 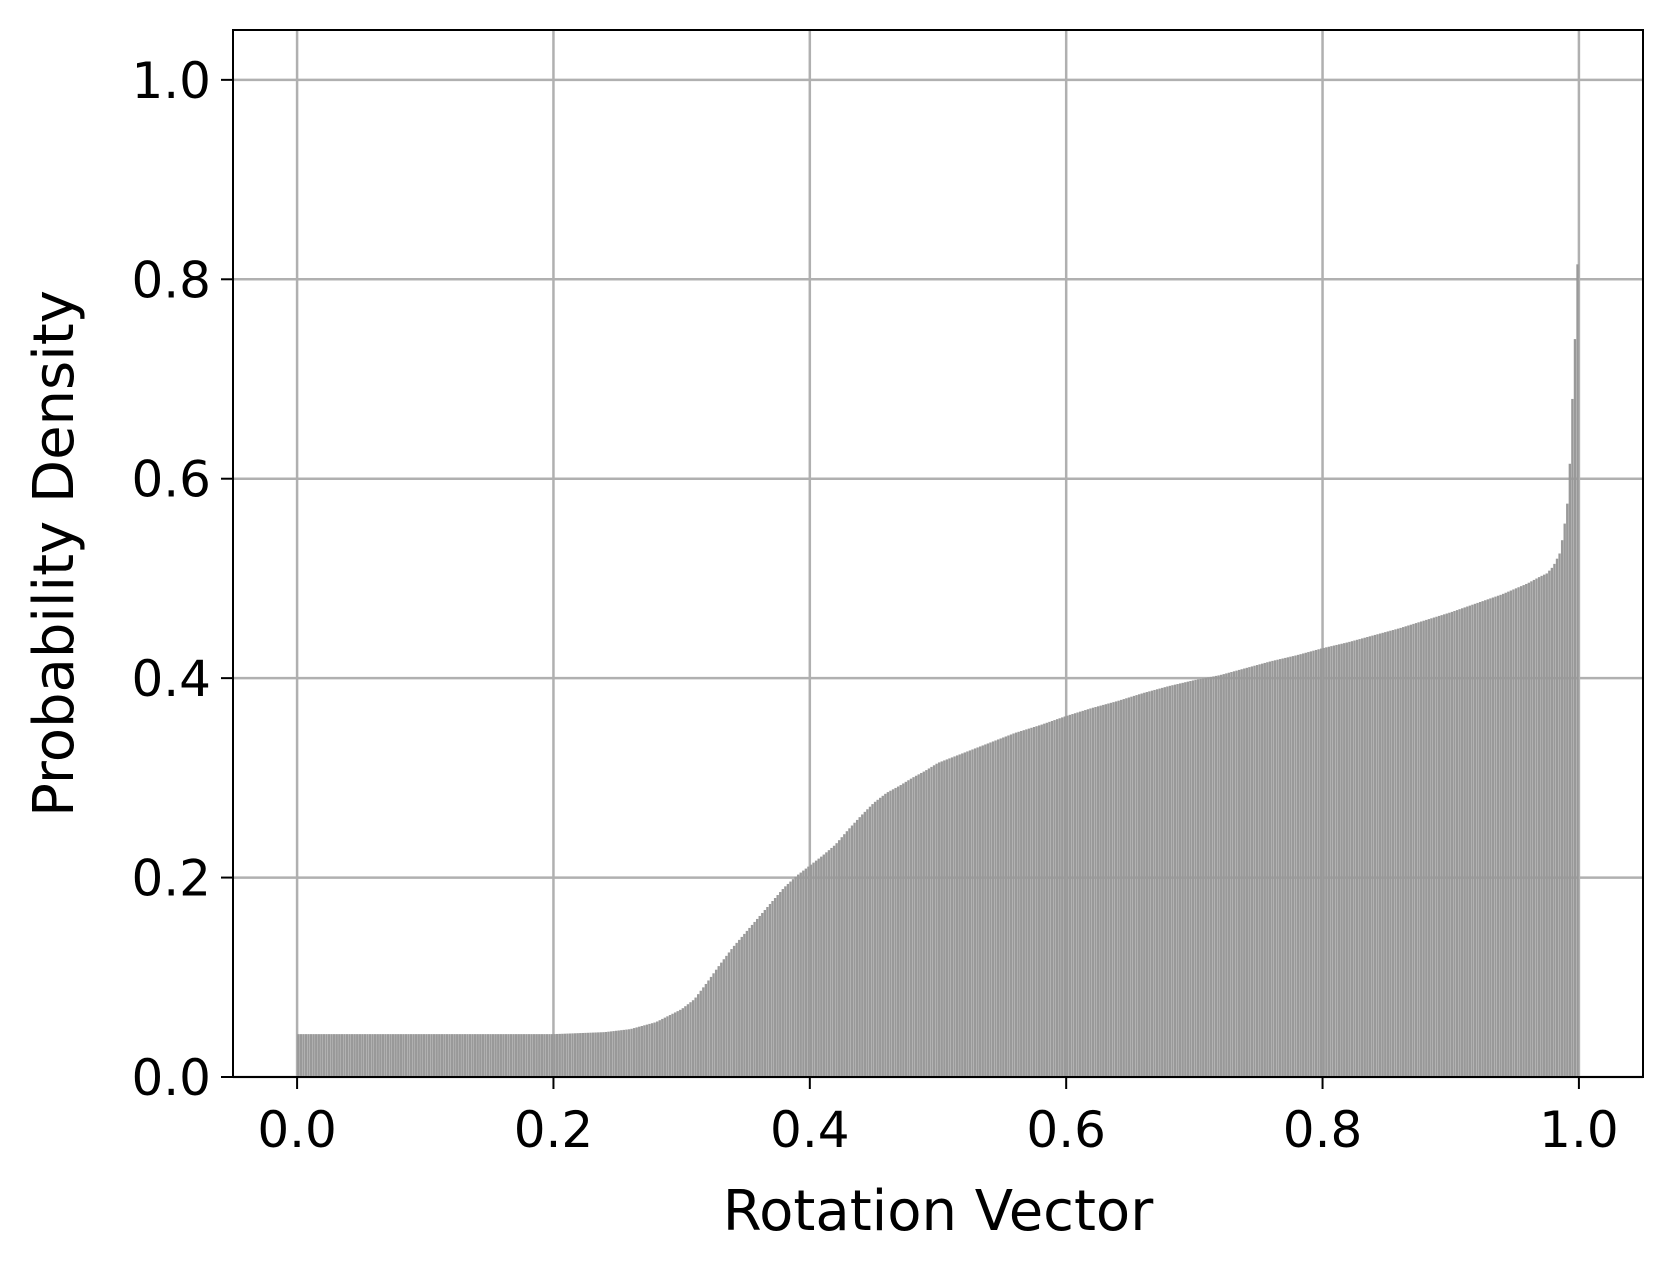 I want to click on x-tick-label-2: 0.4, so click(x=810, y=1130).